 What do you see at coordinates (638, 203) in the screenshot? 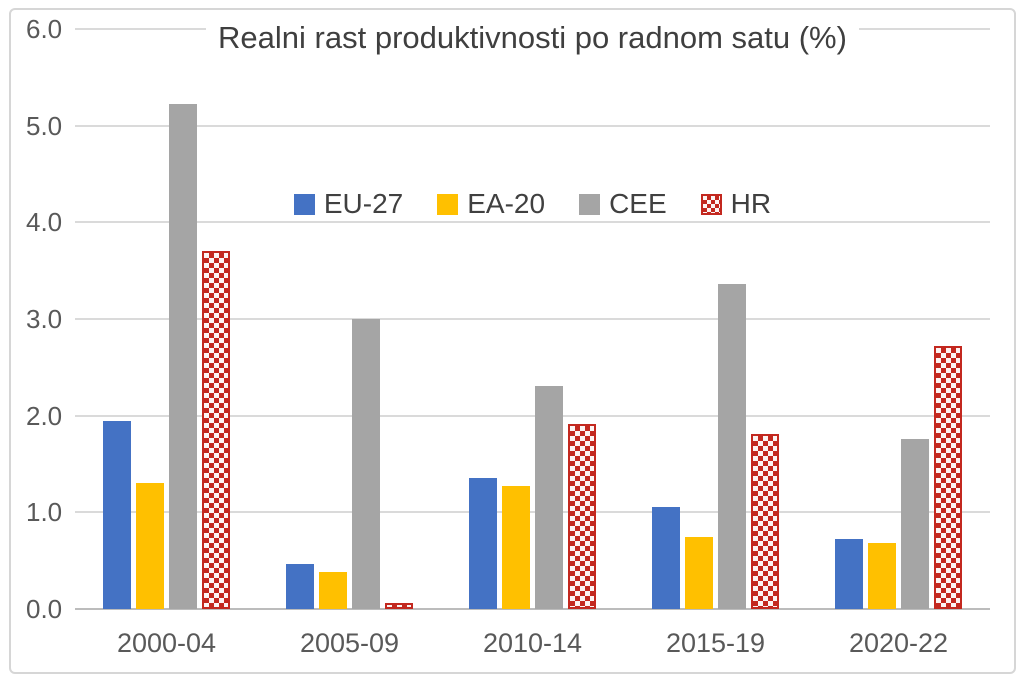
I see `legend-label: CEE` at bounding box center [638, 203].